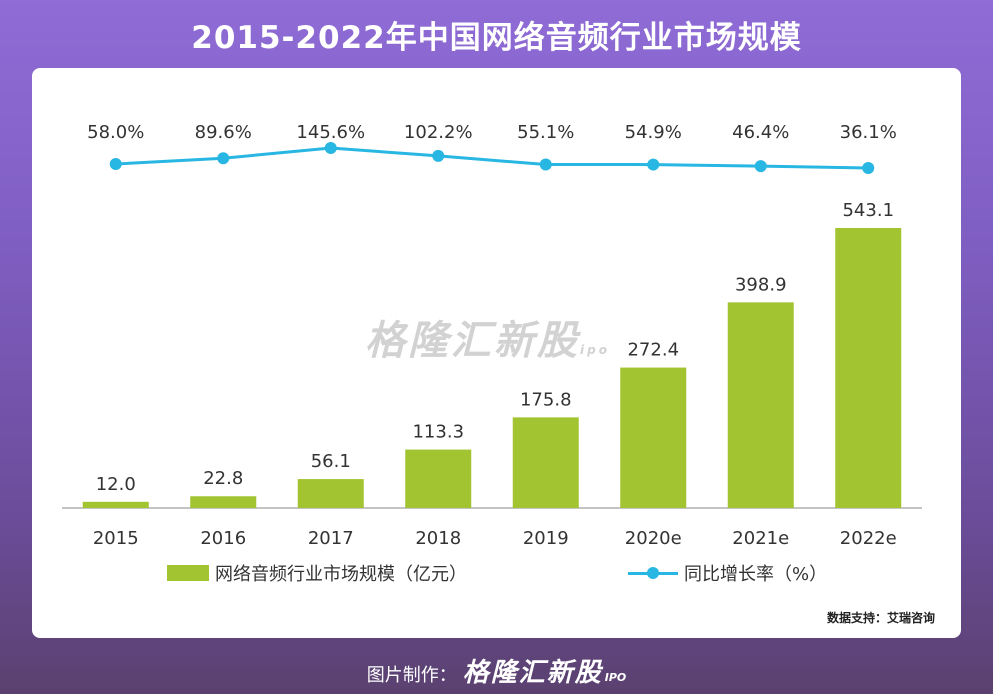 Image resolution: width=993 pixels, height=694 pixels. Describe the element at coordinates (546, 538) in the screenshot. I see `x-tick-2019: 2019` at that location.